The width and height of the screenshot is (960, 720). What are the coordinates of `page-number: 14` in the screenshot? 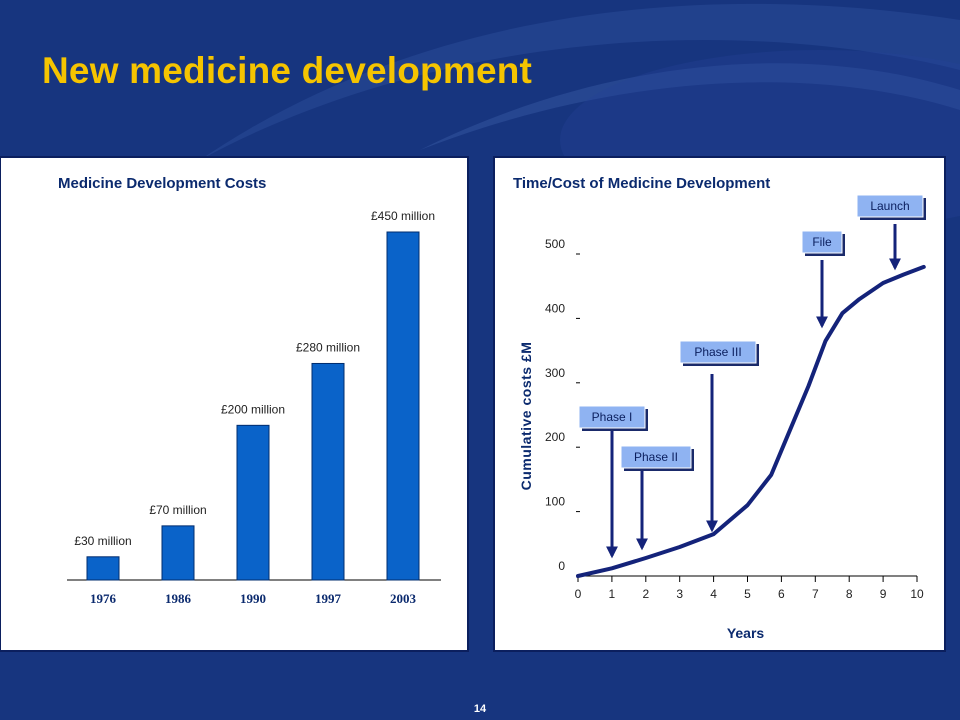 It's located at (480, 709).